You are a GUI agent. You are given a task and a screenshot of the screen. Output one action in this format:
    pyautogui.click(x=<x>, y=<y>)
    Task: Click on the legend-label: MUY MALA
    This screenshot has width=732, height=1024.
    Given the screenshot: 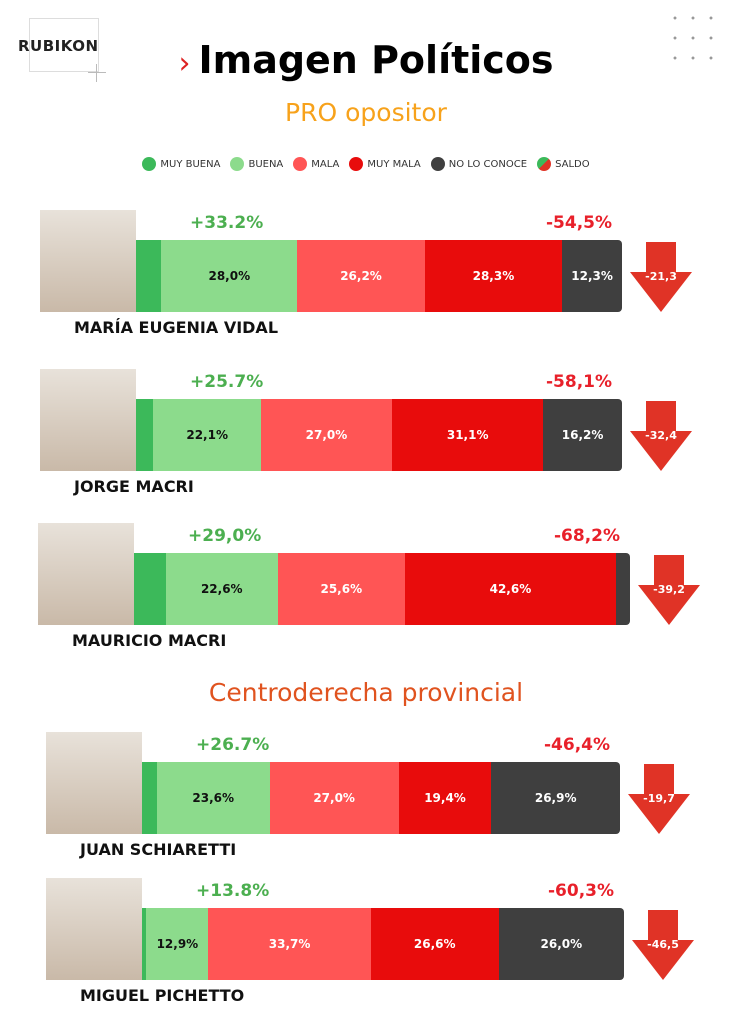 What is the action you would take?
    pyautogui.click(x=394, y=164)
    